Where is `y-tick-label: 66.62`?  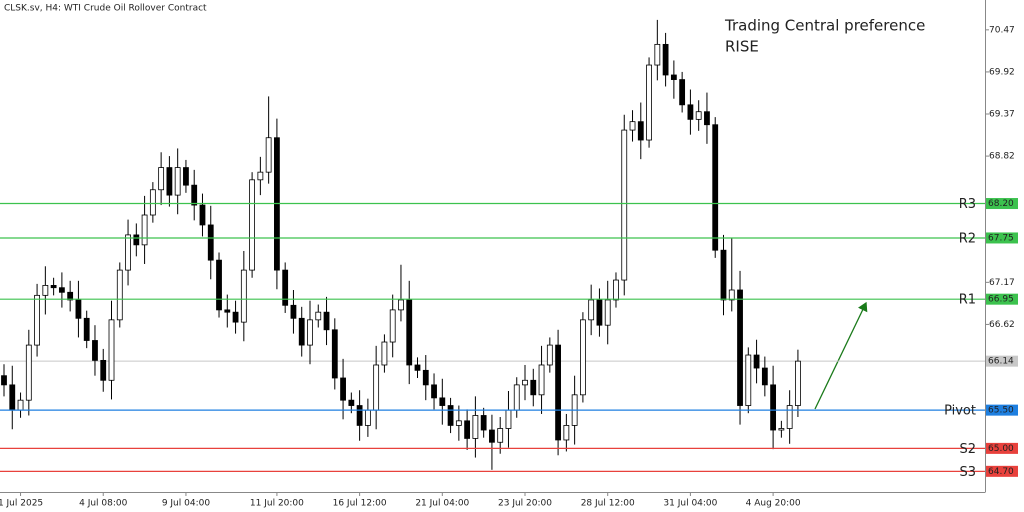 y-tick-label: 66.62 is located at coordinates (1002, 325).